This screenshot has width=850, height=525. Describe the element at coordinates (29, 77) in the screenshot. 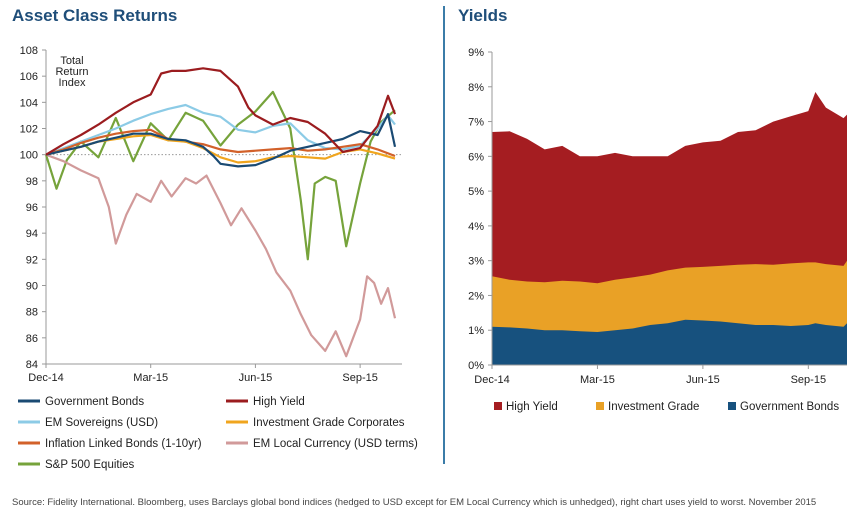

I see `returns-y-tick-label: 106` at that location.